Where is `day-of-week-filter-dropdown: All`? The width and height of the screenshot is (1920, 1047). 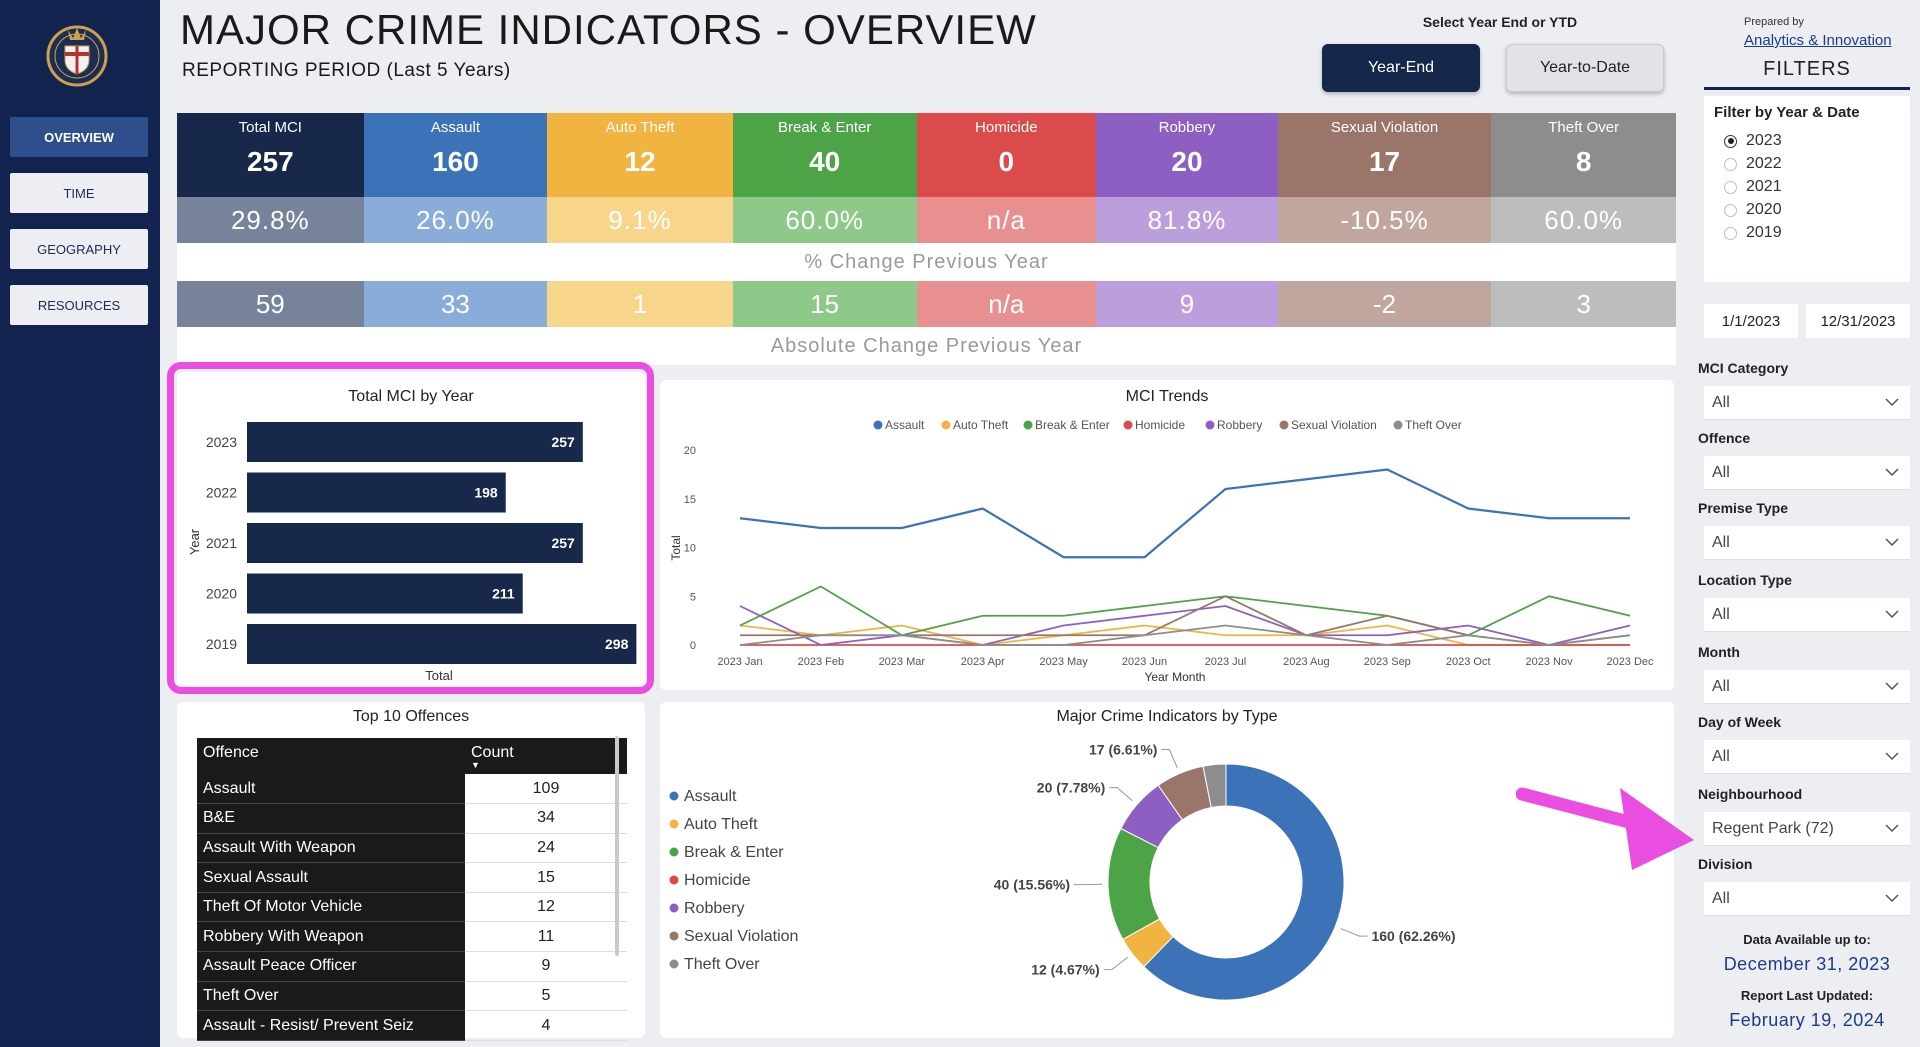 day-of-week-filter-dropdown: All is located at coordinates (1807, 757).